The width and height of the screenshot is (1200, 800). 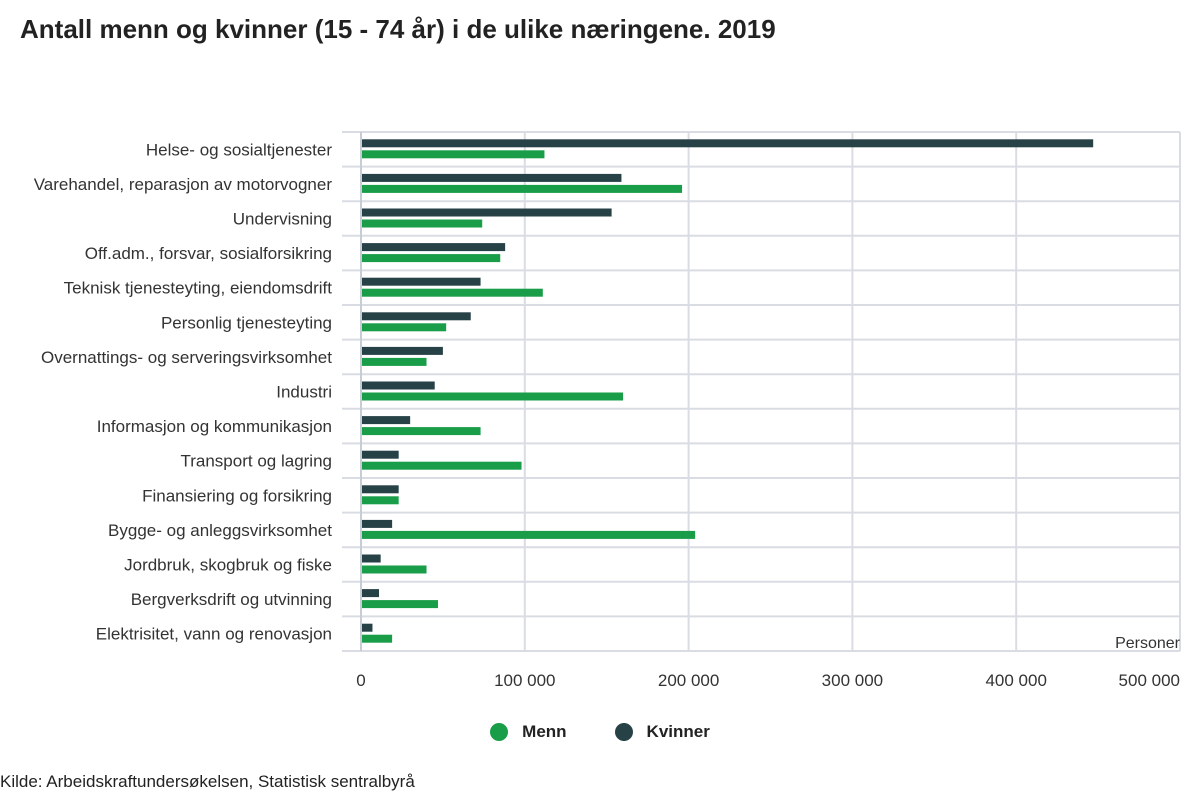 What do you see at coordinates (678, 731) in the screenshot?
I see `legend-label-kvinner: Kvinner` at bounding box center [678, 731].